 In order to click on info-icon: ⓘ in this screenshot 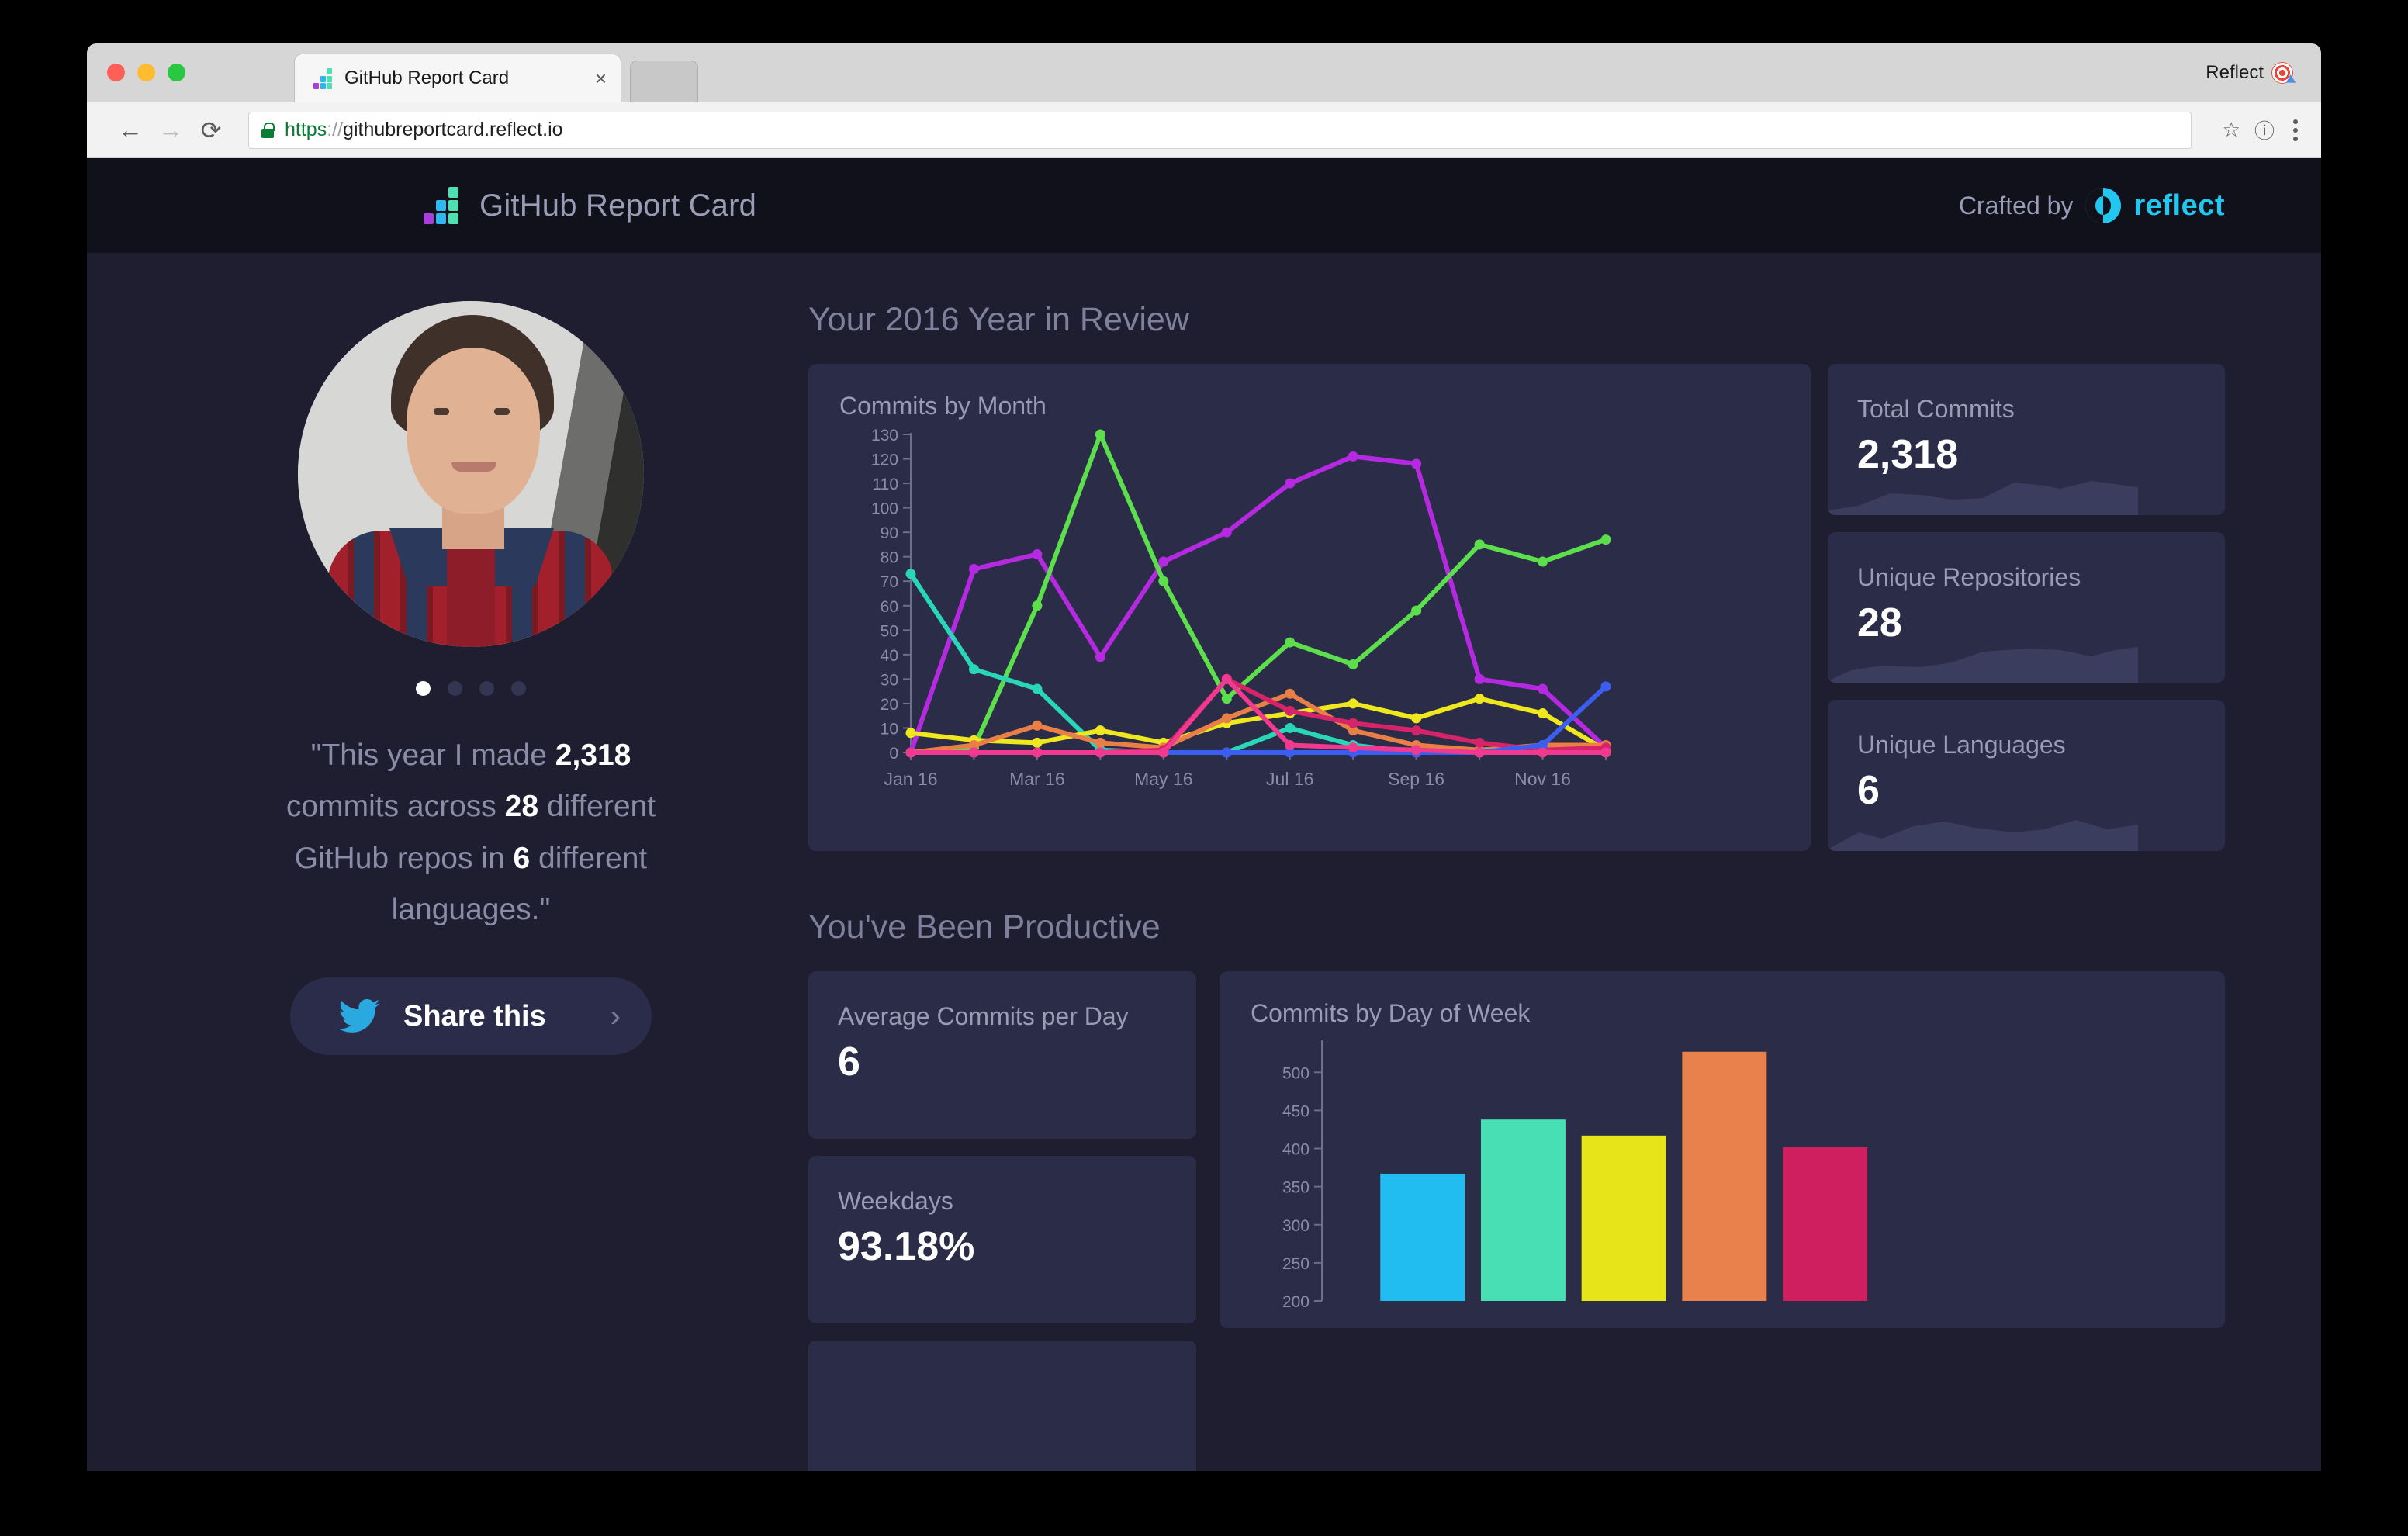, I will do `click(2265, 131)`.